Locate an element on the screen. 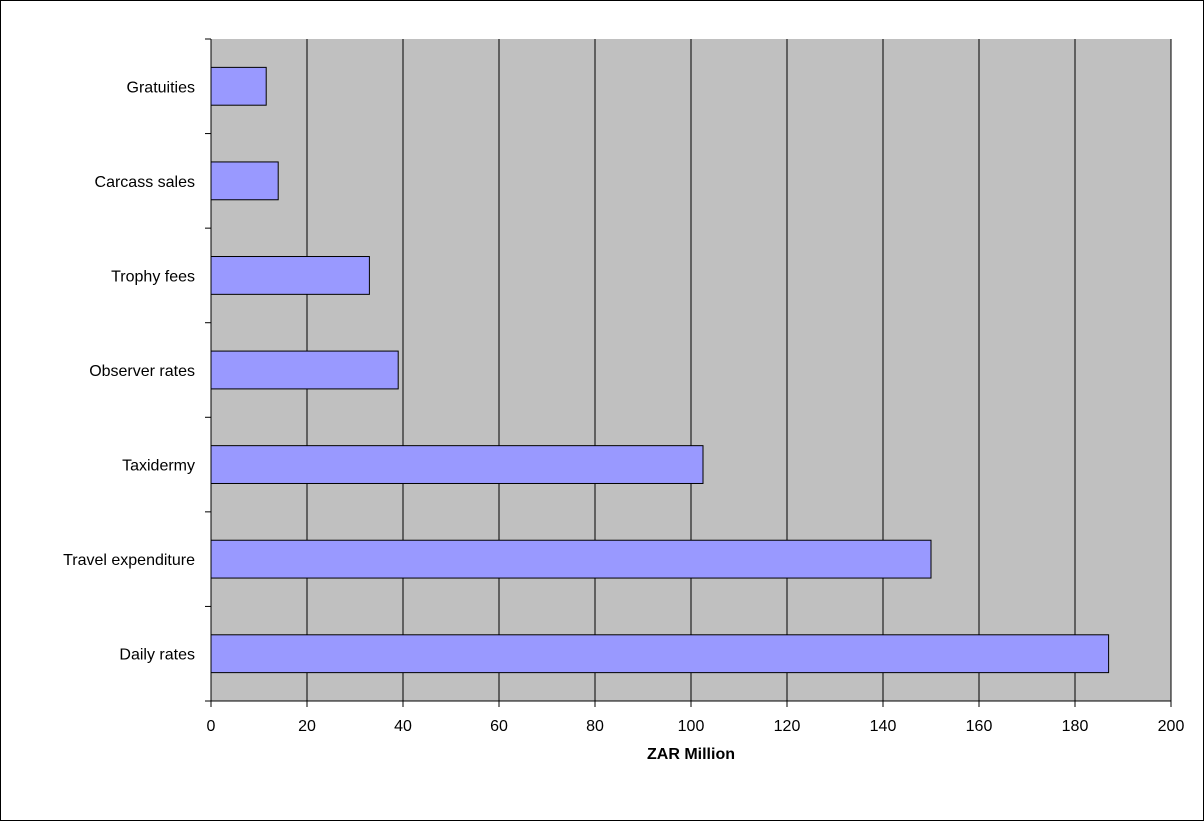 This screenshot has width=1204, height=822. x-tick-label: 40 is located at coordinates (403, 726).